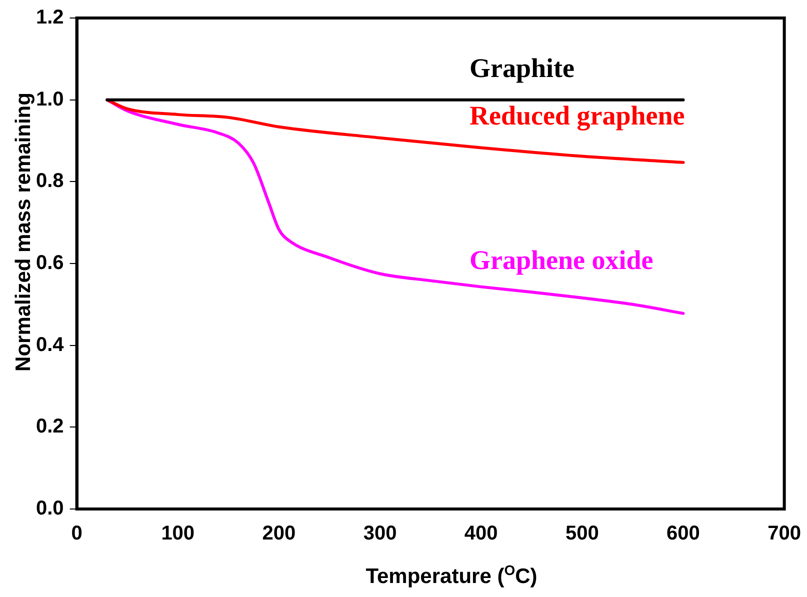 This screenshot has height=597, width=807. I want to click on y-tick-label: 1.0, so click(50, 99).